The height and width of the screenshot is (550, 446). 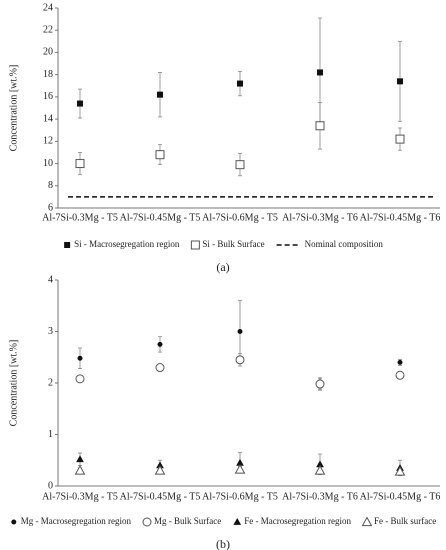 What do you see at coordinates (127, 244) in the screenshot?
I see `legend-label: Si - Macrosegregation region` at bounding box center [127, 244].